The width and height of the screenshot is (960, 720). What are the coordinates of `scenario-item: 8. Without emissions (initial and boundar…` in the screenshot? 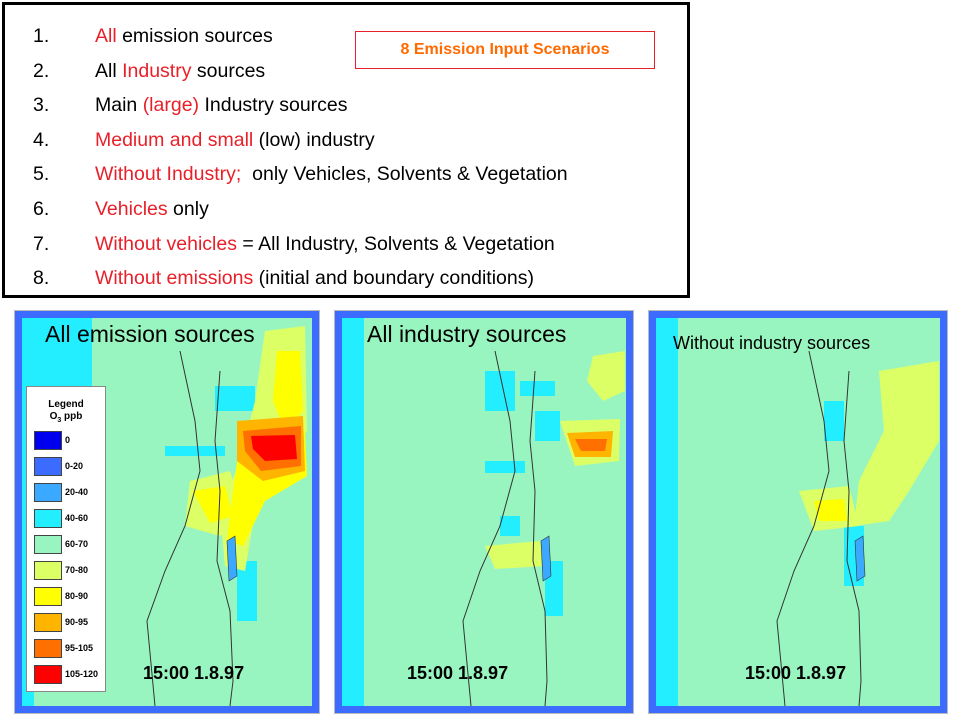 It's located at (283, 278).